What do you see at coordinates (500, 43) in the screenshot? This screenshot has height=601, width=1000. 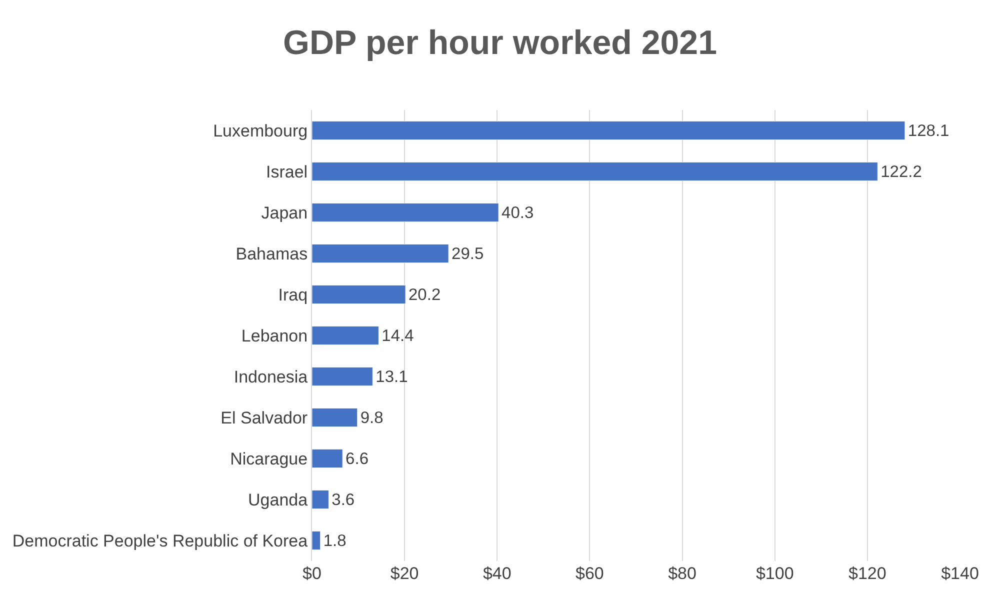 I see `chart-title: GDP per hour worked 2021` at bounding box center [500, 43].